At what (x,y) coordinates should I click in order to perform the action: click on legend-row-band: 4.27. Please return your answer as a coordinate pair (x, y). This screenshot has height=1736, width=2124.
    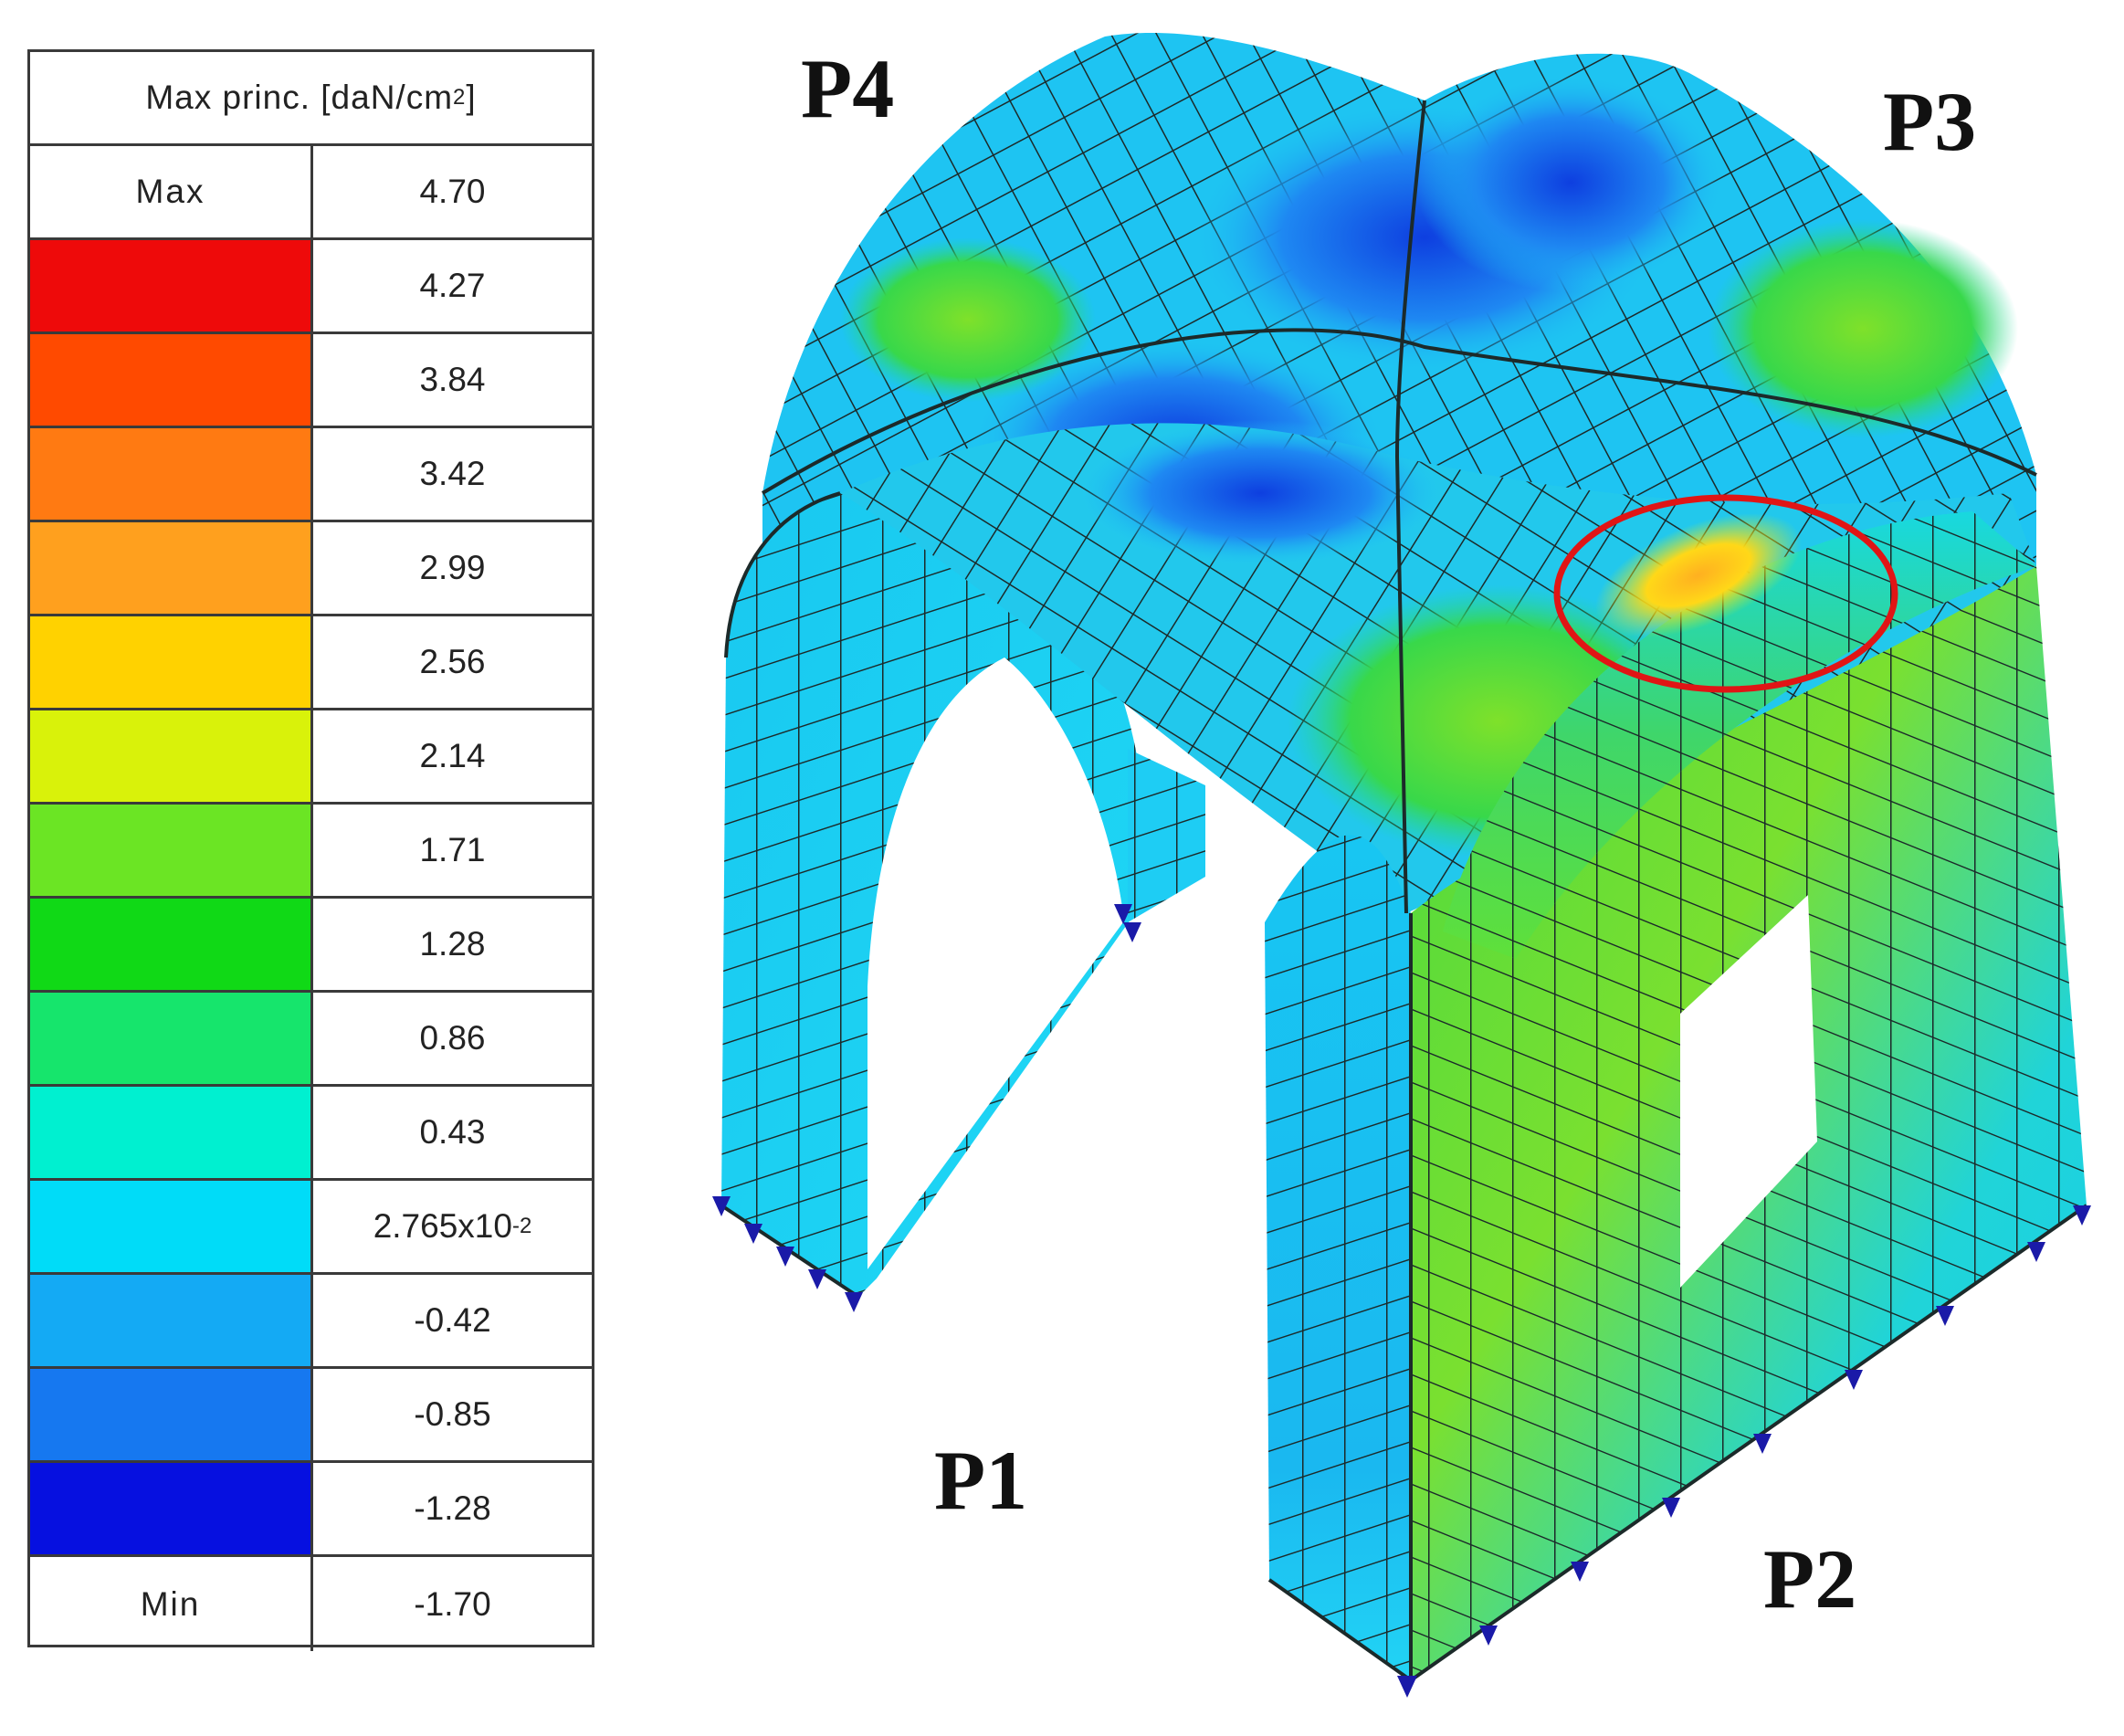
    Looking at the image, I should click on (311, 287).